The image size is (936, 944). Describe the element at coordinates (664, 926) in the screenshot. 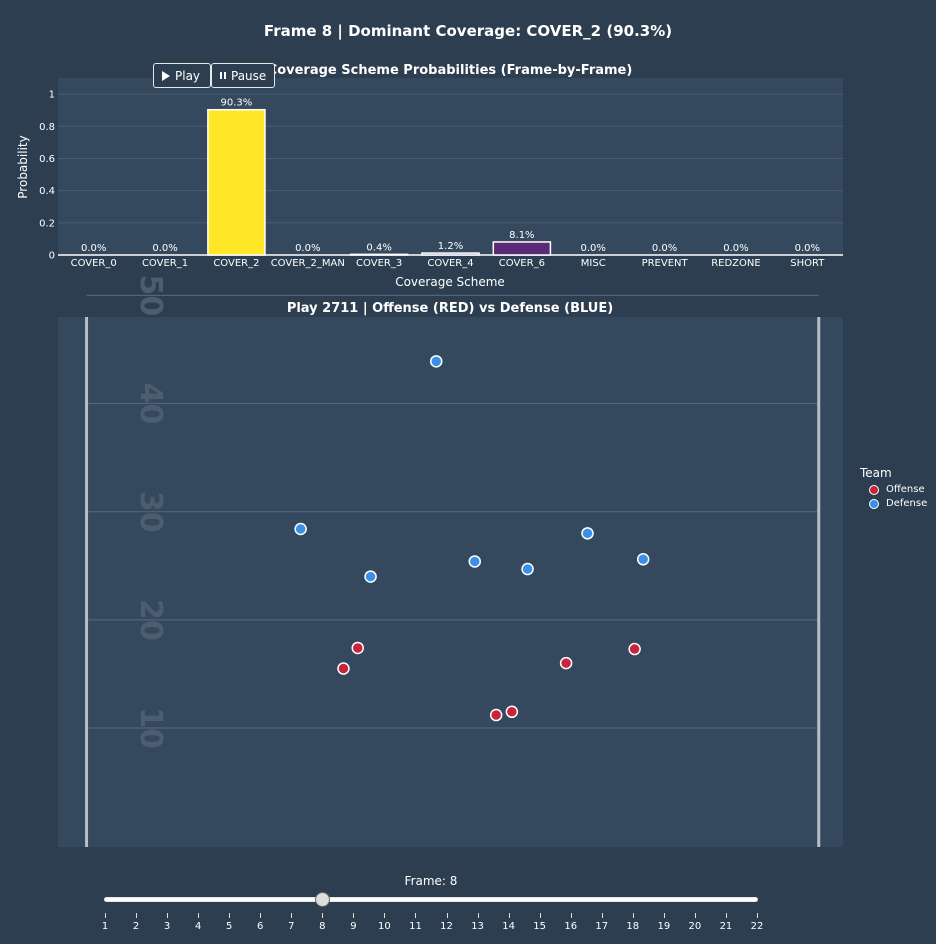

I see `slider-tick-label: 19` at that location.